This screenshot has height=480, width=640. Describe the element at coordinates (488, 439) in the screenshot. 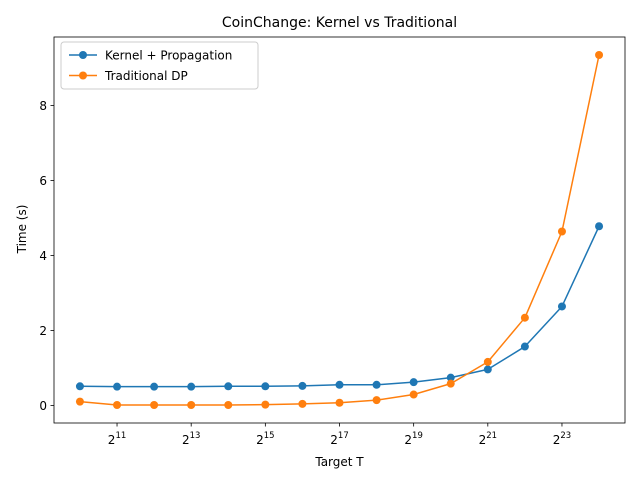

I see `x-tick-label: 221` at that location.